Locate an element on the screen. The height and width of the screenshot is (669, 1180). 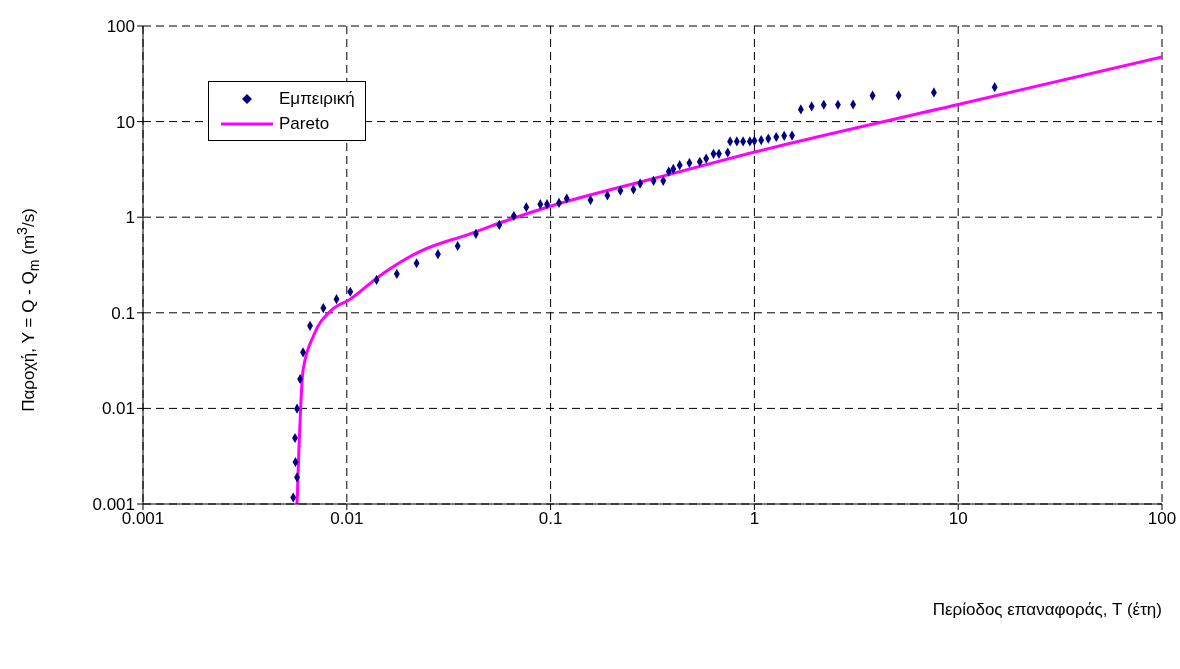
y-tick-label: 10 is located at coordinates (125, 122).